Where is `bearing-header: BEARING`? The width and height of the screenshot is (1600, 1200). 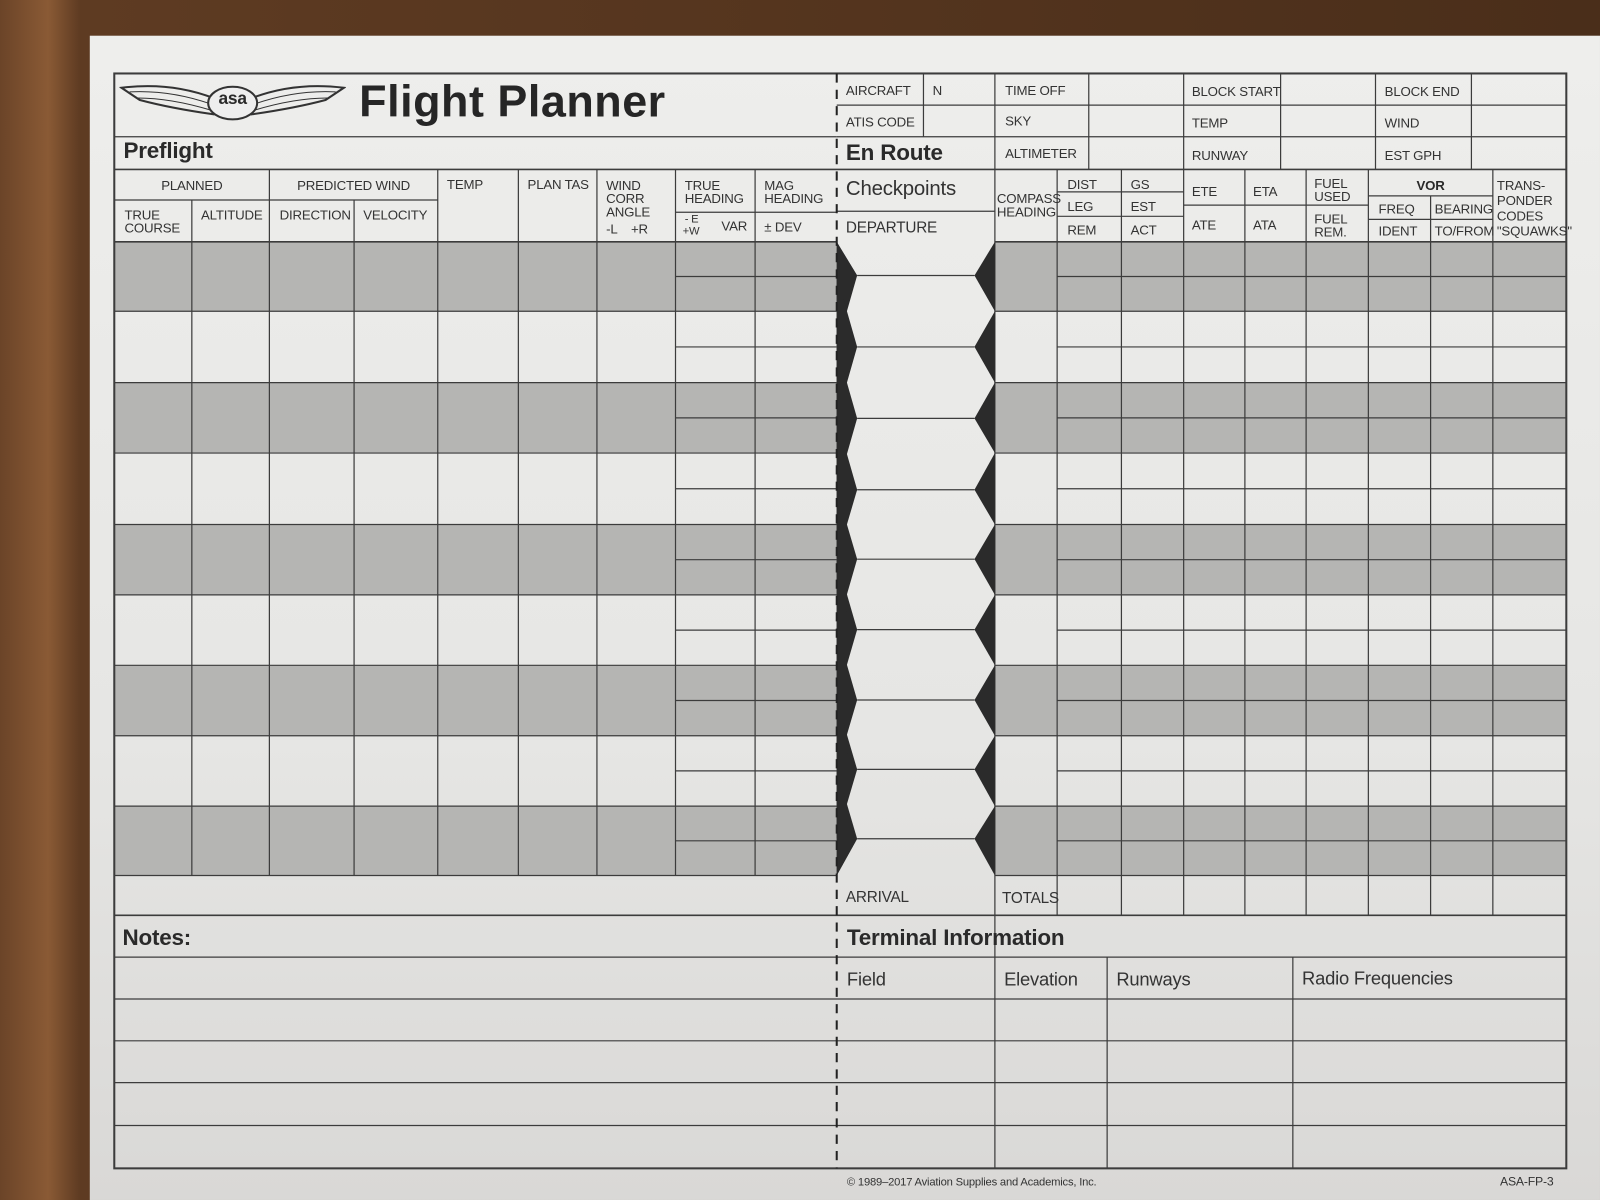 bearing-header: BEARING is located at coordinates (1463, 209).